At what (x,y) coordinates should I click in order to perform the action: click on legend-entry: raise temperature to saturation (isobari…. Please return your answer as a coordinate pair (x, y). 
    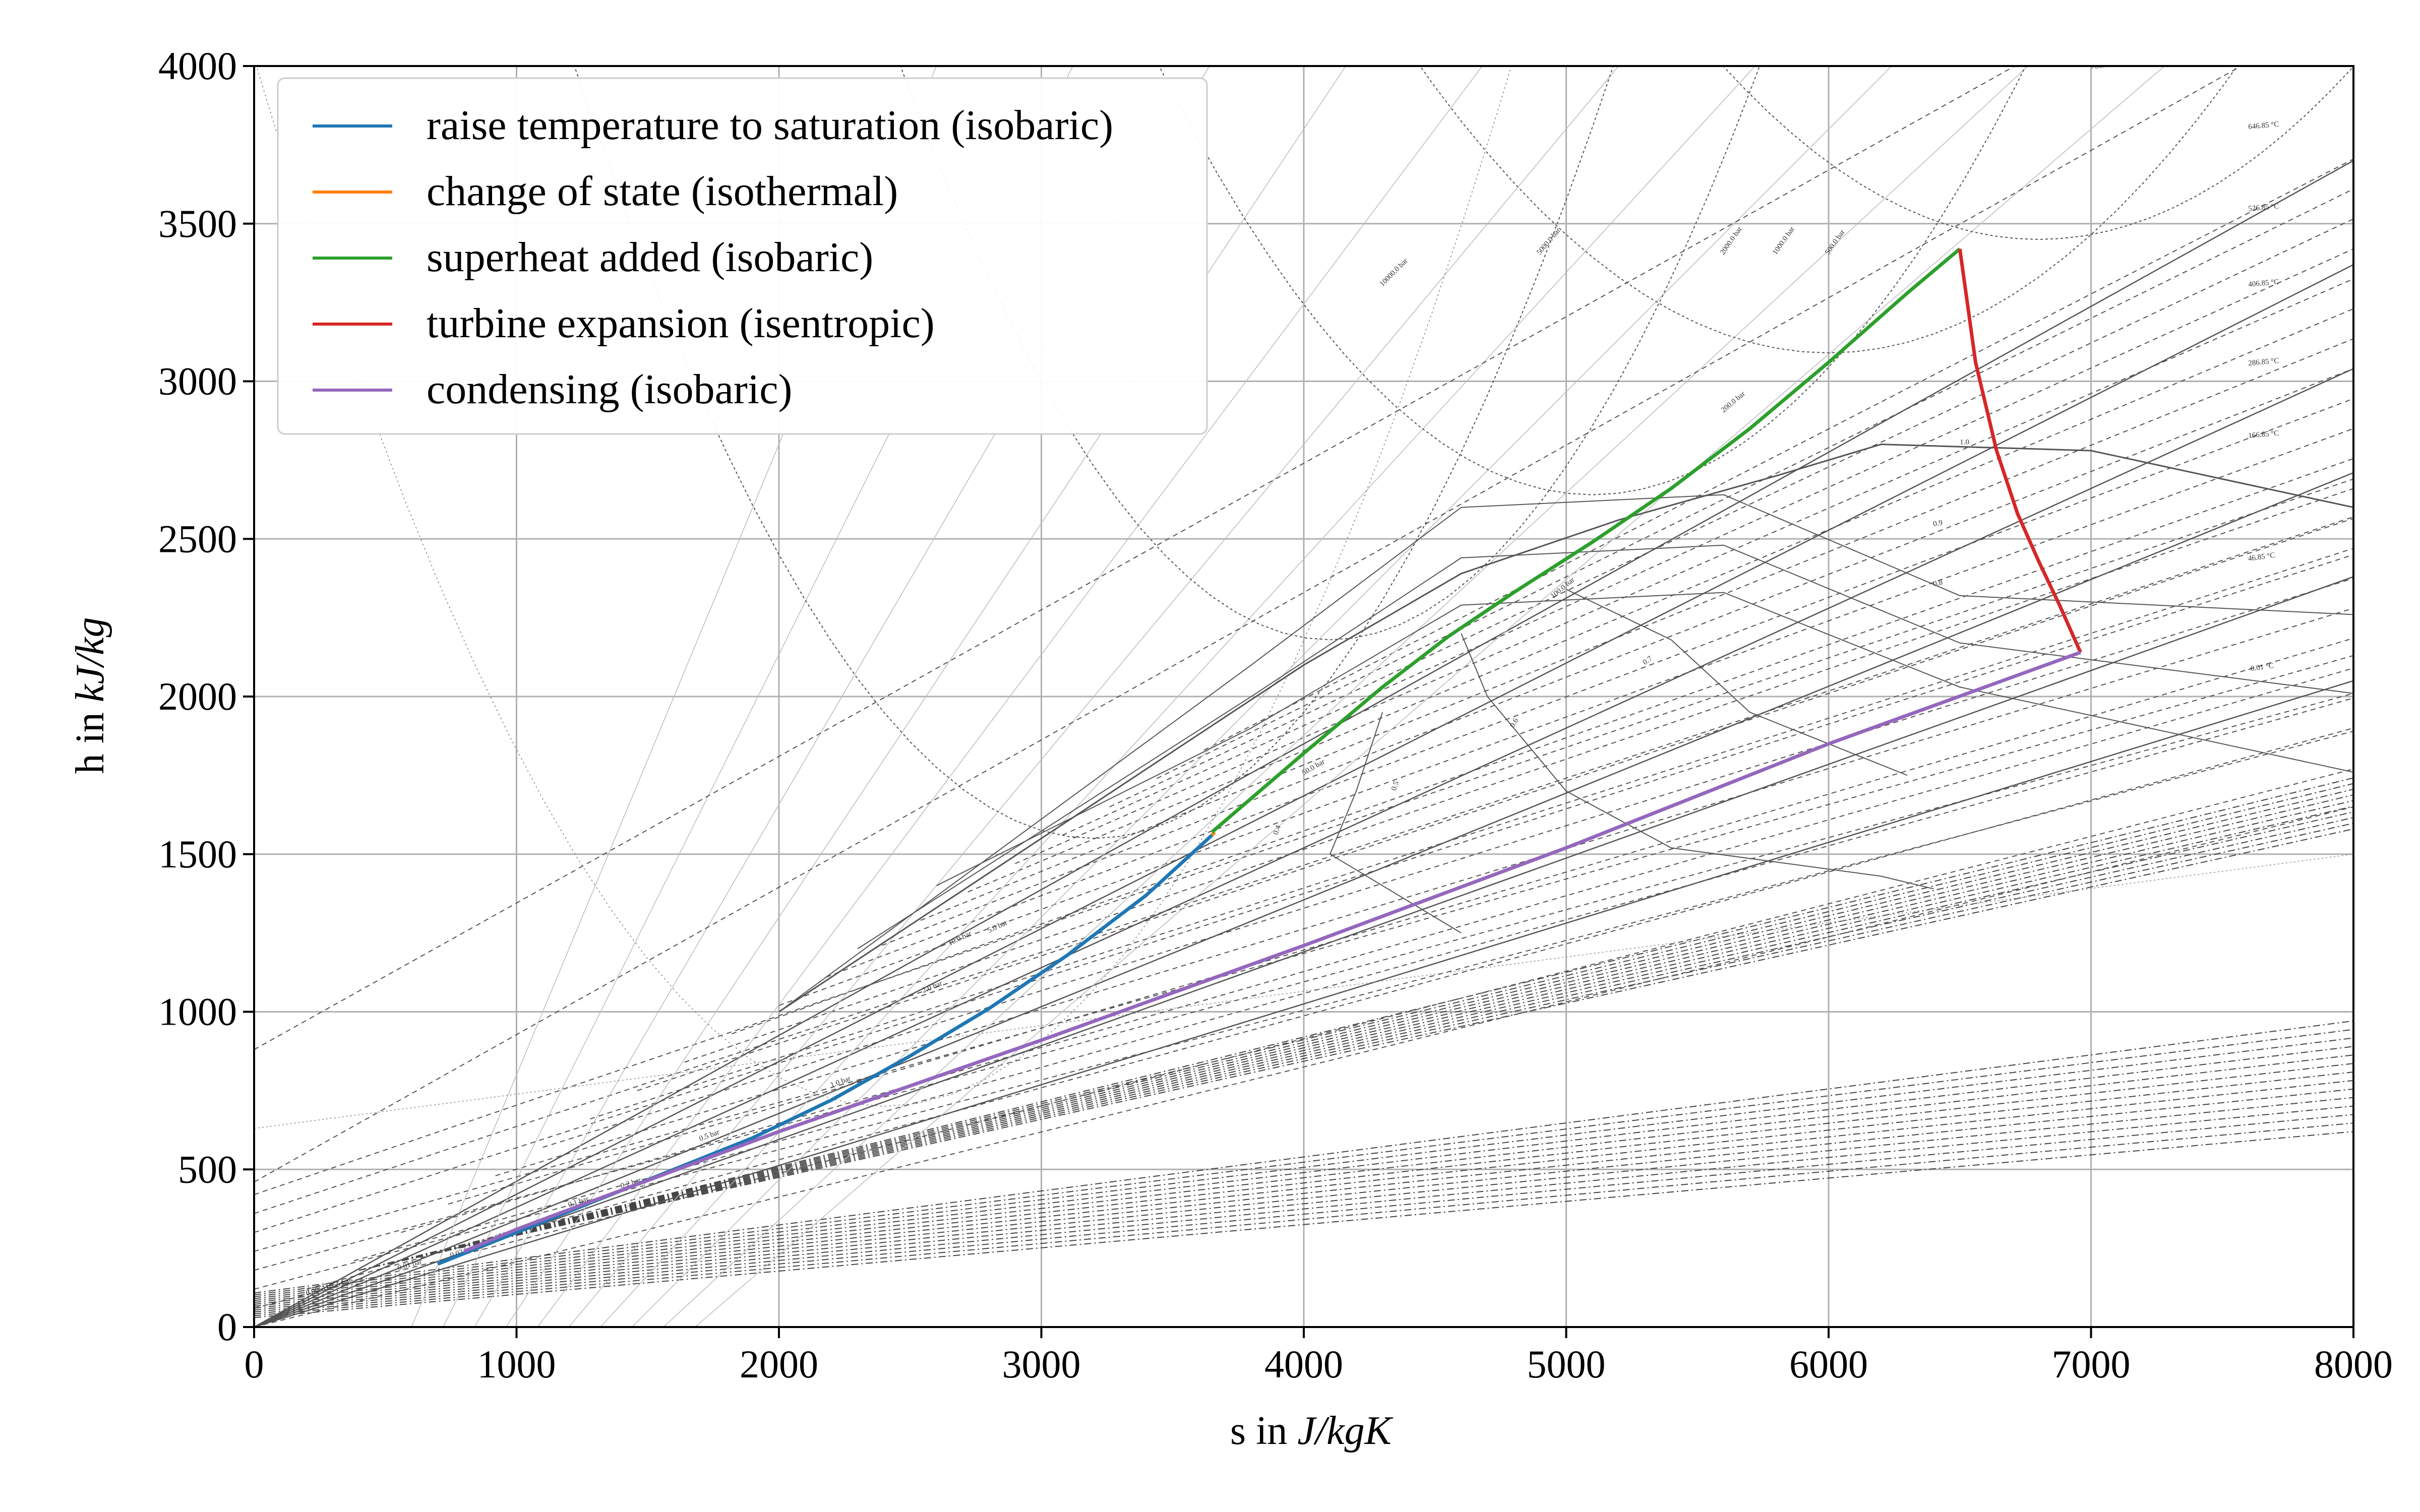
    Looking at the image, I should click on (770, 125).